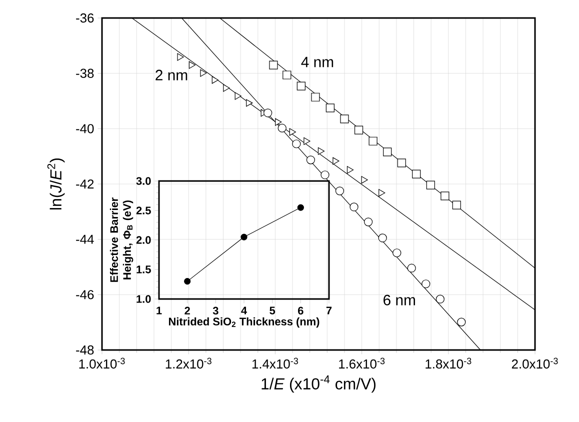 Image resolution: width=579 pixels, height=422 pixels. Describe the element at coordinates (85, 129) in the screenshot. I see `y-tick-label: -40` at that location.